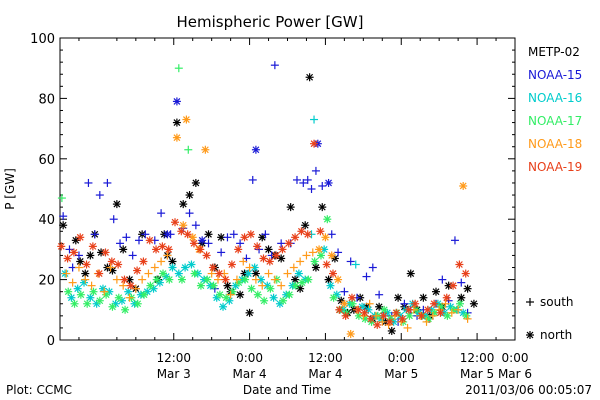  Describe the element at coordinates (46, 220) in the screenshot. I see `y-tick-label: 40` at that location.